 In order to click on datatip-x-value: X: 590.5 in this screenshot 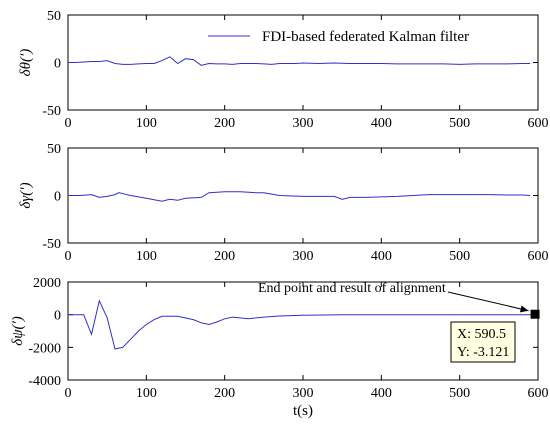, I will do `click(481, 334)`.